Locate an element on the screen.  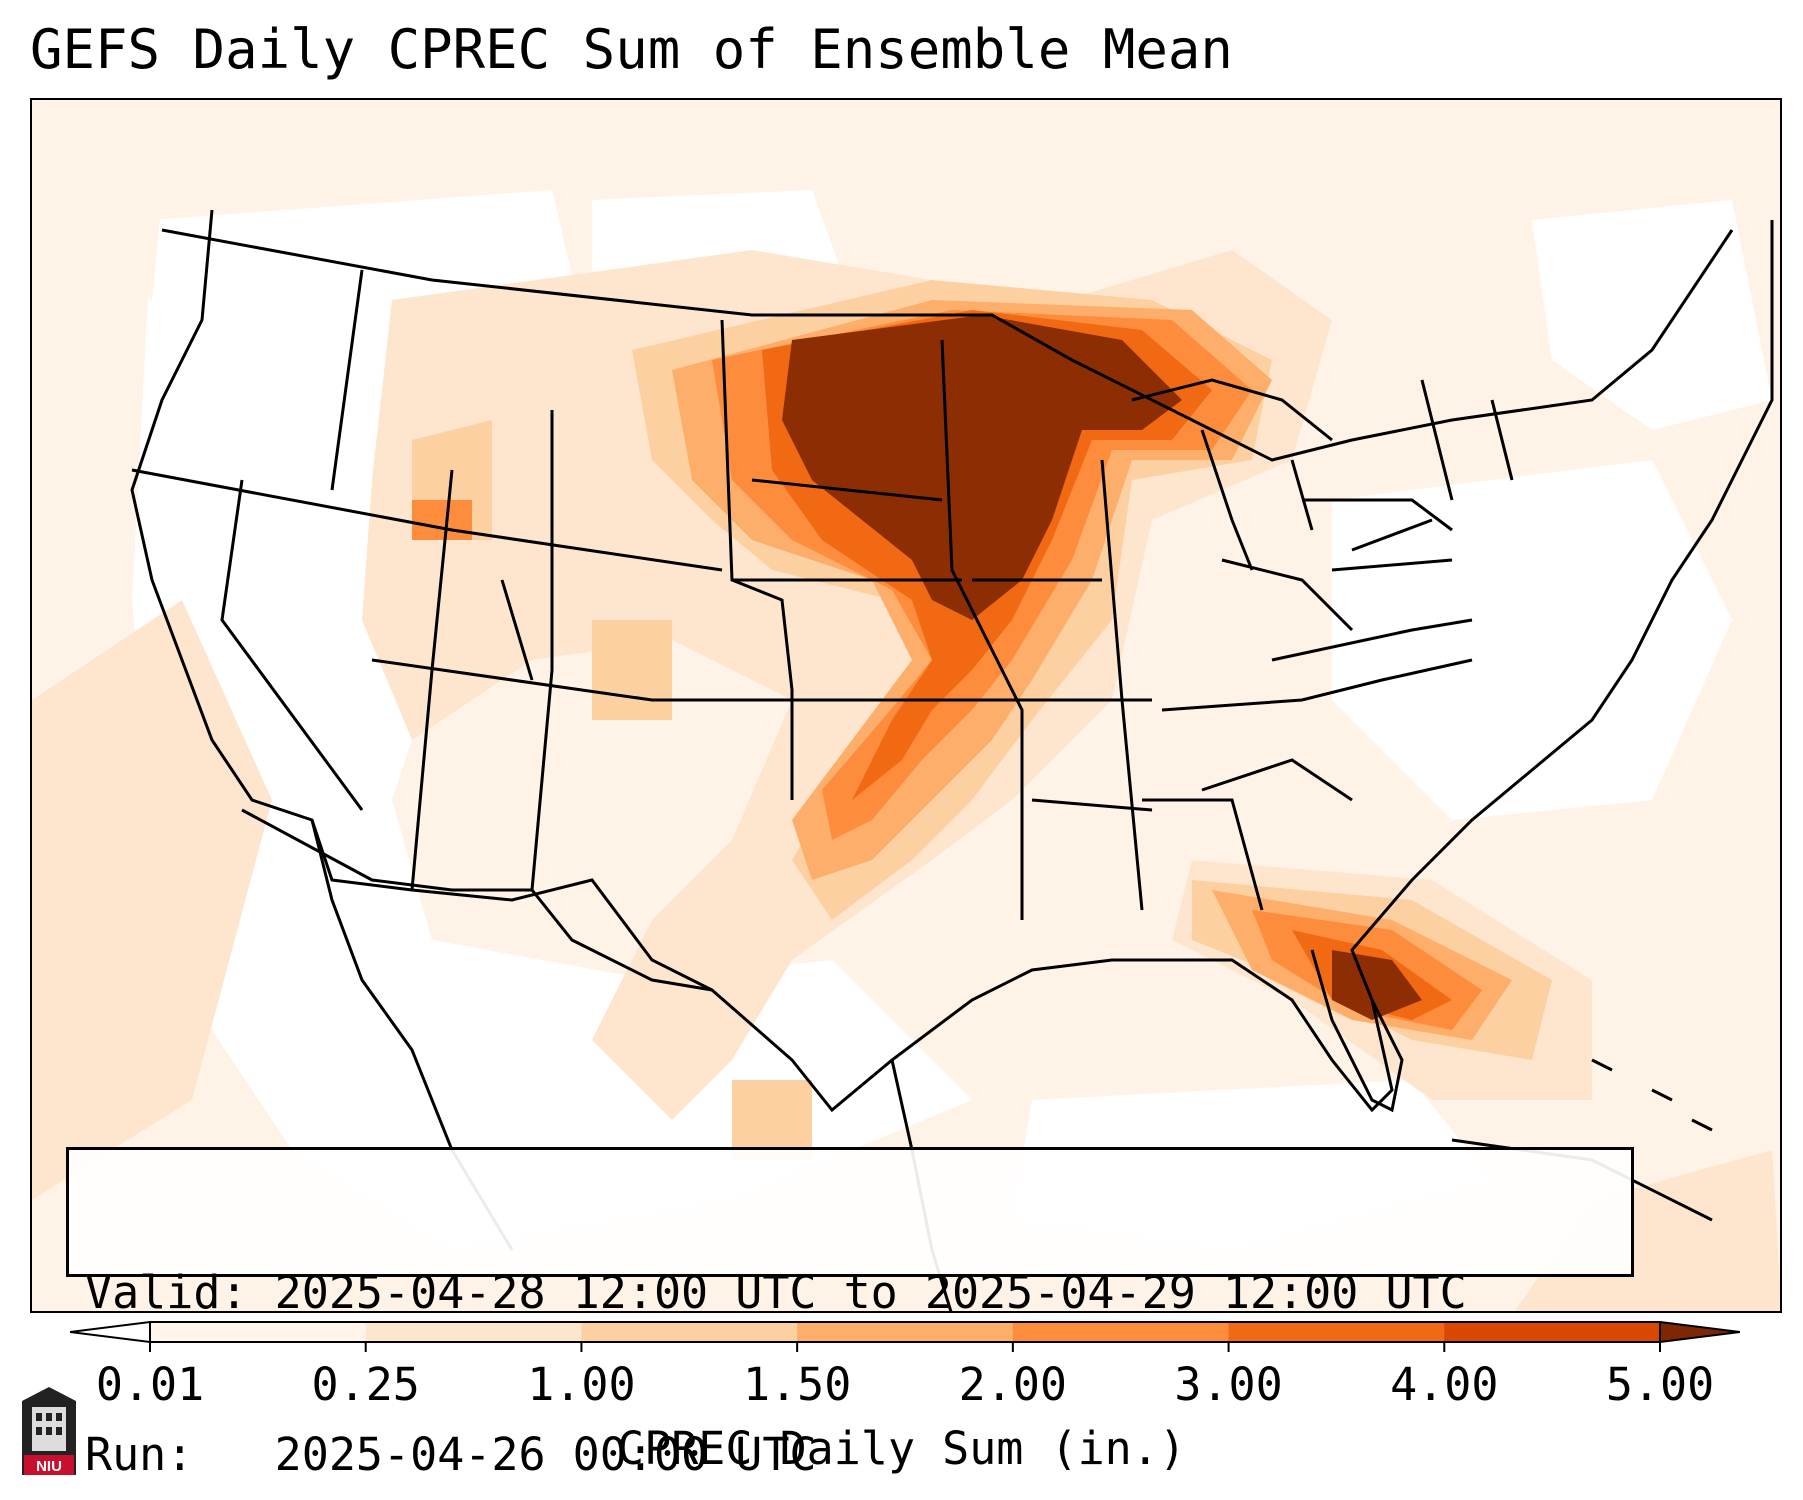
colorbar-tick-label: 4.00 is located at coordinates (1444, 1384).